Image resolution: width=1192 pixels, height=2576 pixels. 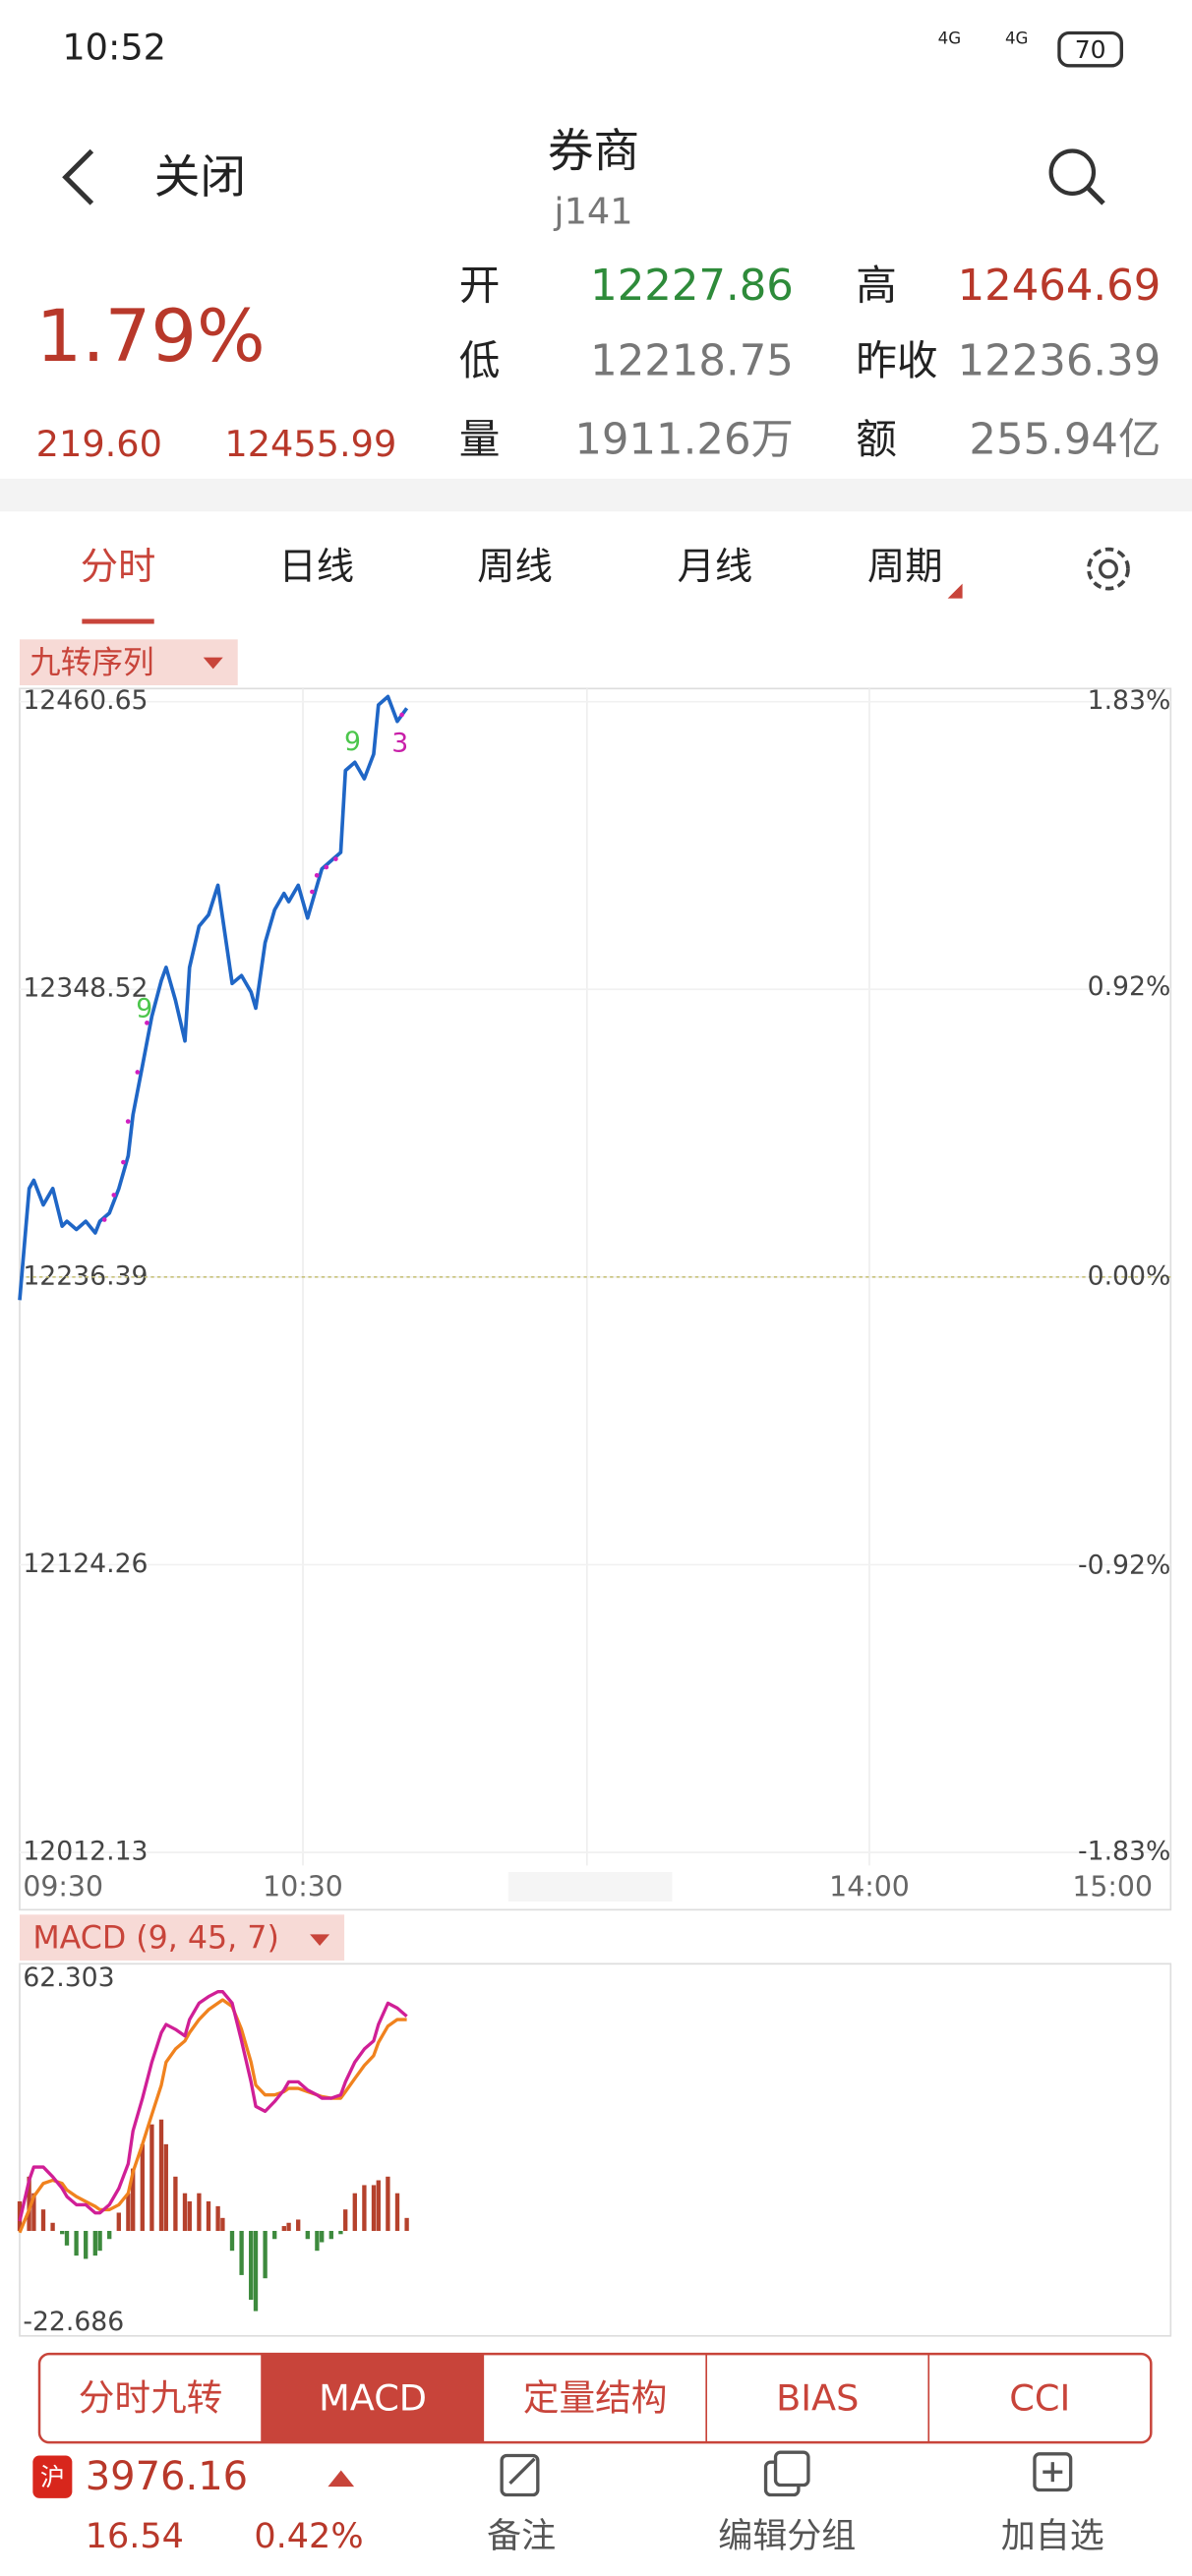 I want to click on back-icon, so click(x=78, y=176).